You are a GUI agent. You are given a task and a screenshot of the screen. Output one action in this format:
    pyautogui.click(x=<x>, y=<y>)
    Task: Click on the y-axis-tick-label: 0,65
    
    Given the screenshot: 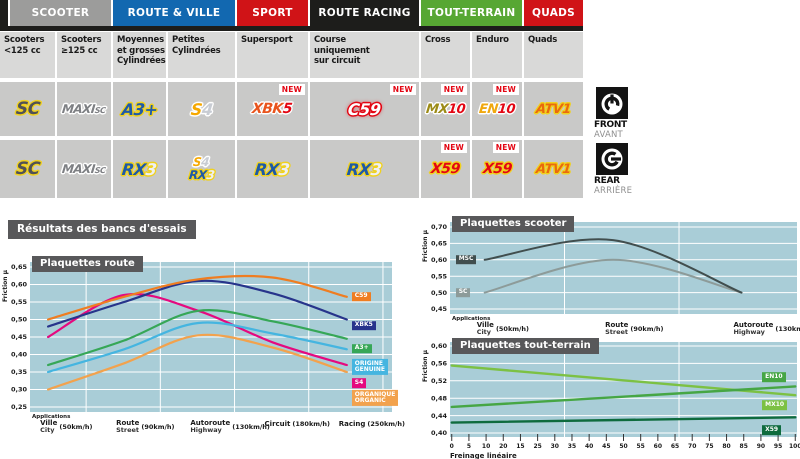 What is the action you would take?
    pyautogui.click(x=439, y=244)
    